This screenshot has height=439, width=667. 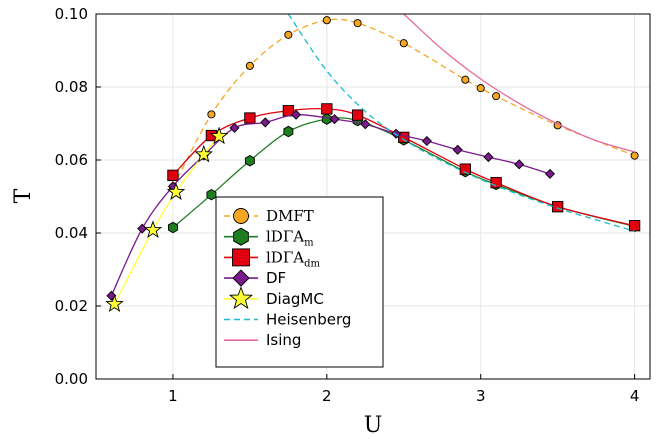 I want to click on legend-label-ising: Ising, so click(x=283, y=340).